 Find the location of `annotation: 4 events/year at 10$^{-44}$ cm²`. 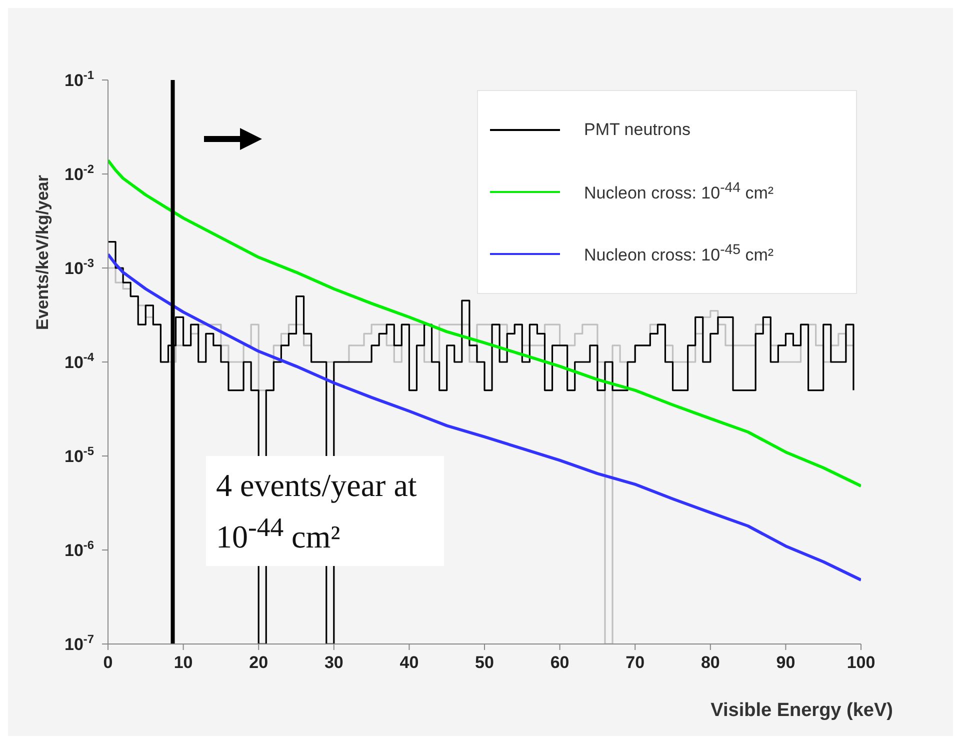

annotation: 4 events/year at 10$^{-44}$ cm² is located at coordinates (325, 511).